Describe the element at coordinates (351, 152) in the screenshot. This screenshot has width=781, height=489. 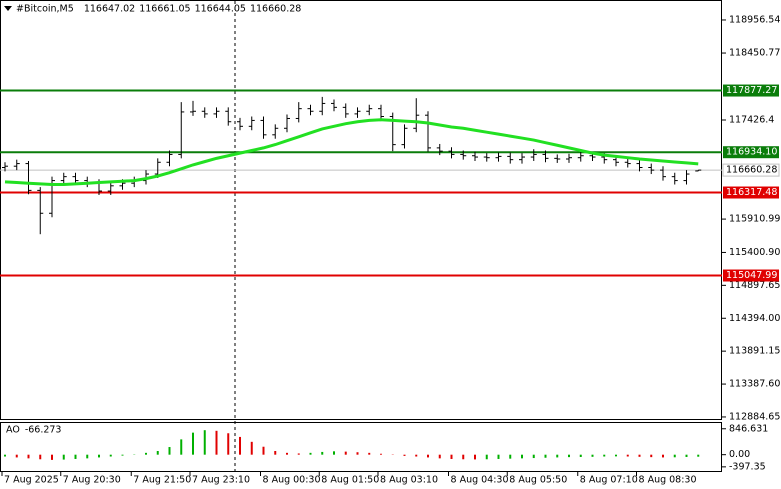
I see `moving-average` at that location.